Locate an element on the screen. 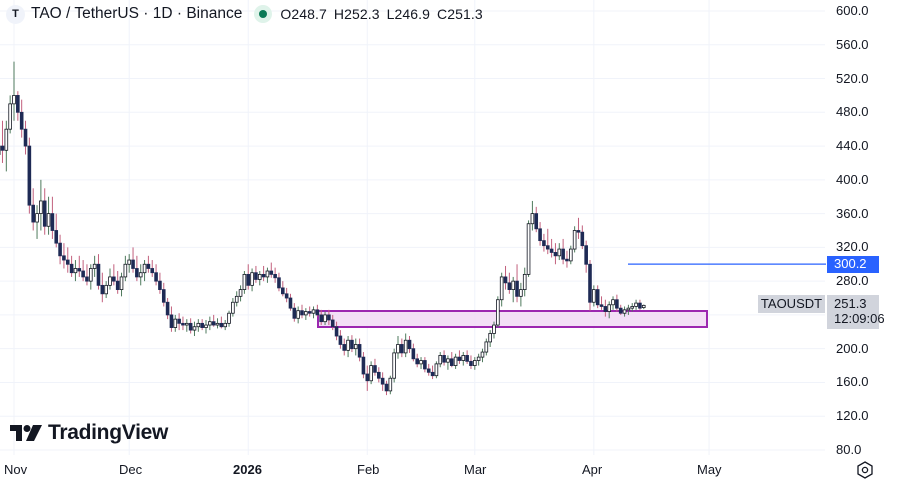 The image size is (900, 479). symbol-price-label: TAOUSDT is located at coordinates (791, 304).